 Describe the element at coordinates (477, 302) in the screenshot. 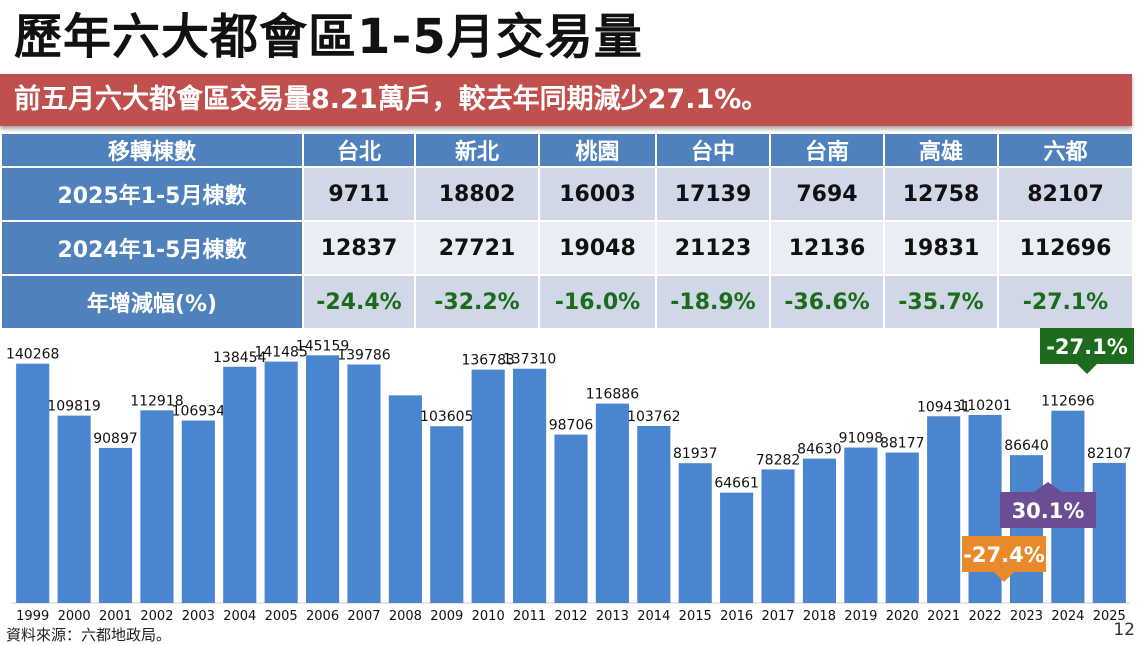

I see `table-cell: -32.2%` at that location.